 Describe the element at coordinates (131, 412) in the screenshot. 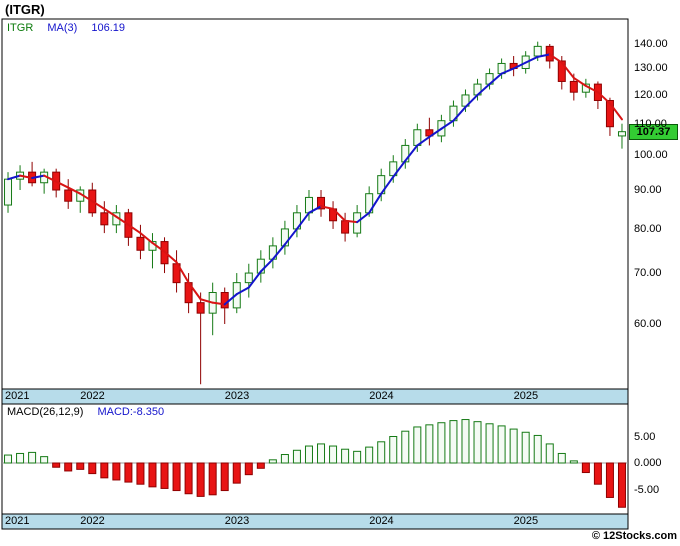

I see `macd-value: MACD:-8.350` at that location.